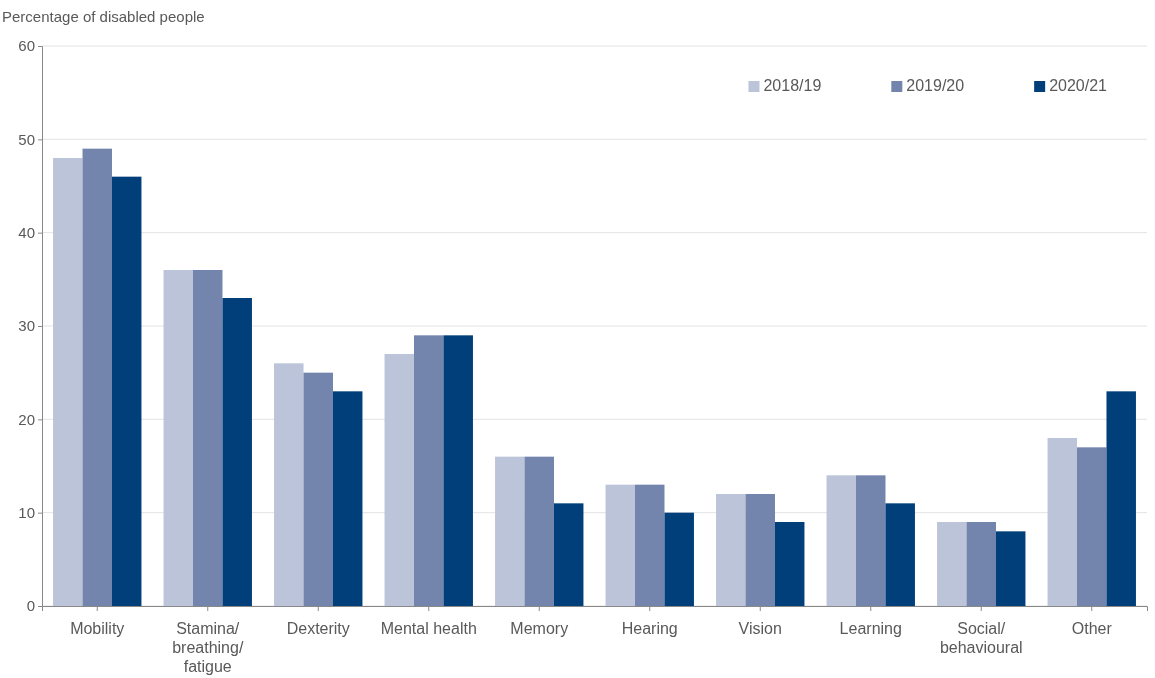 This screenshot has height=678, width=1155. Describe the element at coordinates (26, 419) in the screenshot. I see `y-tick-label: 20` at that location.